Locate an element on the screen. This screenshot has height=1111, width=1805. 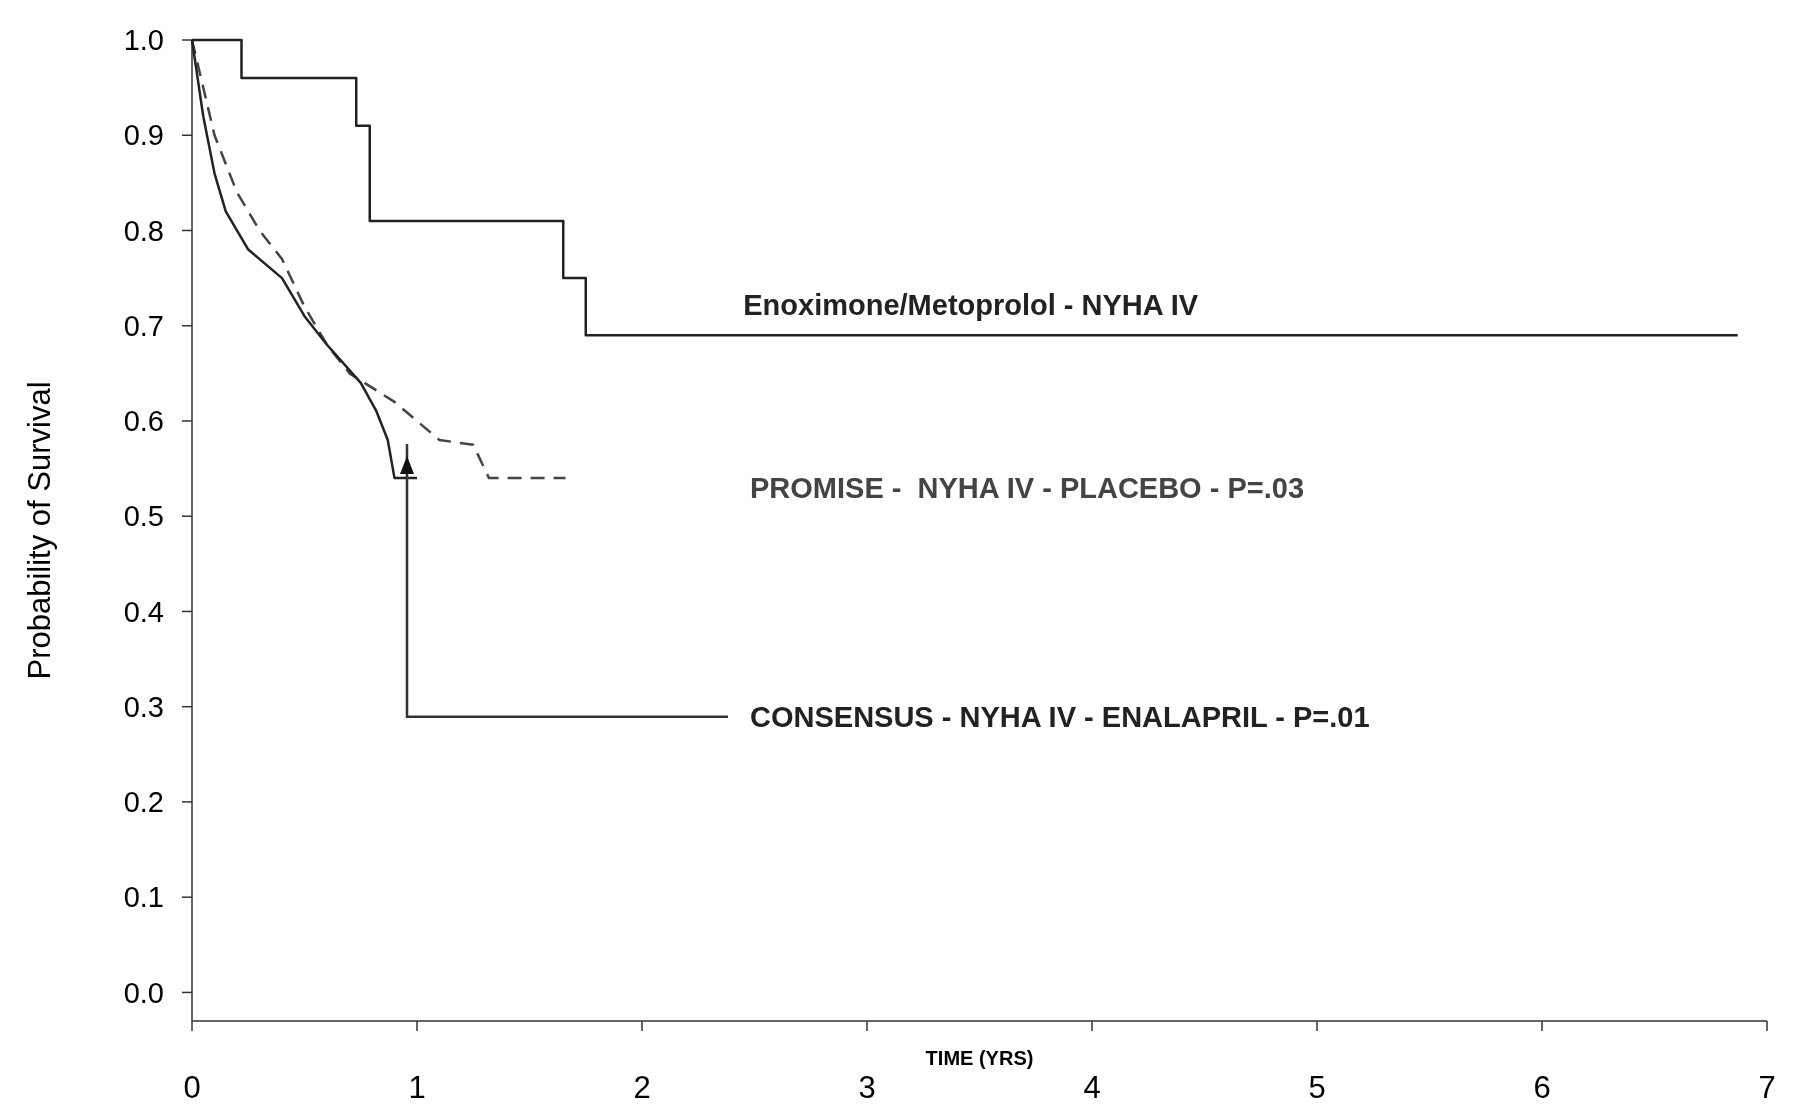
y-tick-label: 0.3 is located at coordinates (143, 706).